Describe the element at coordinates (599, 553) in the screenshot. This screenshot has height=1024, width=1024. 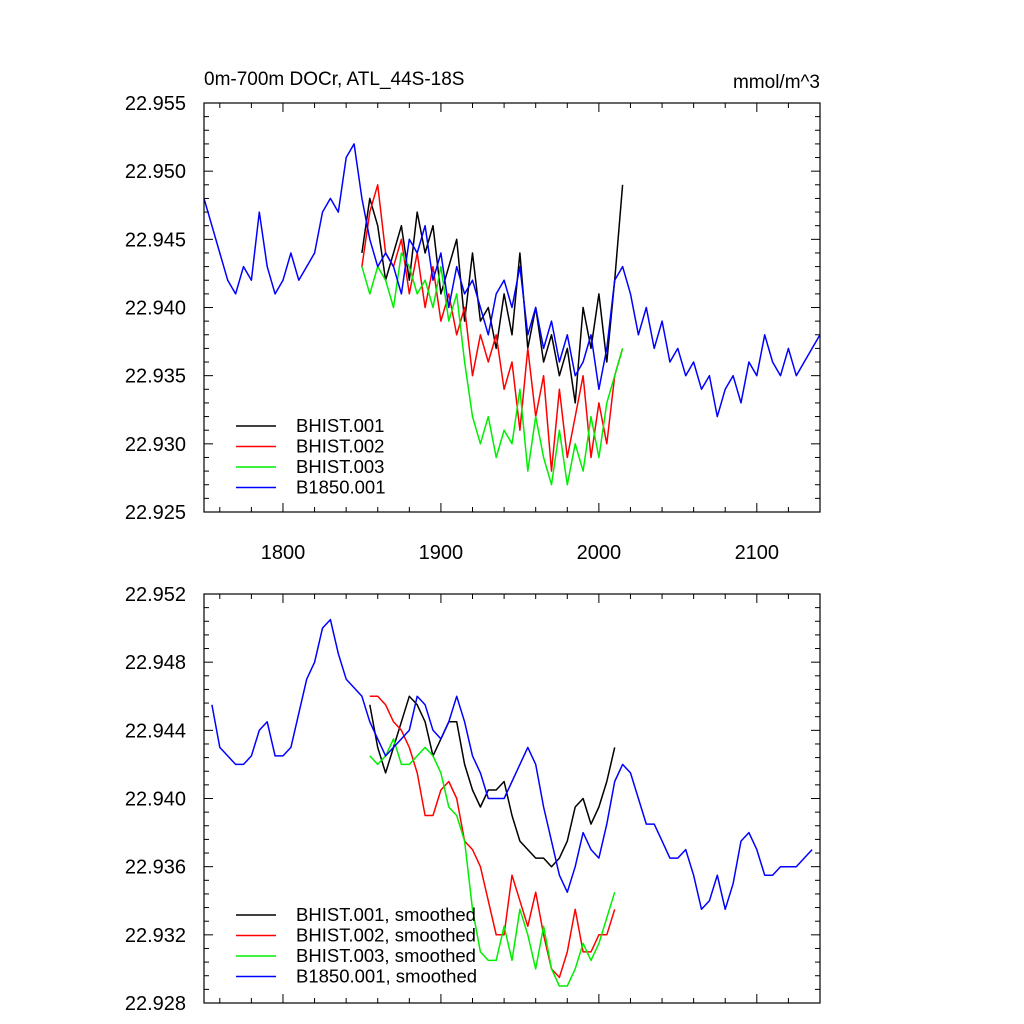
I see `top-x-tick-label: 2000` at that location.